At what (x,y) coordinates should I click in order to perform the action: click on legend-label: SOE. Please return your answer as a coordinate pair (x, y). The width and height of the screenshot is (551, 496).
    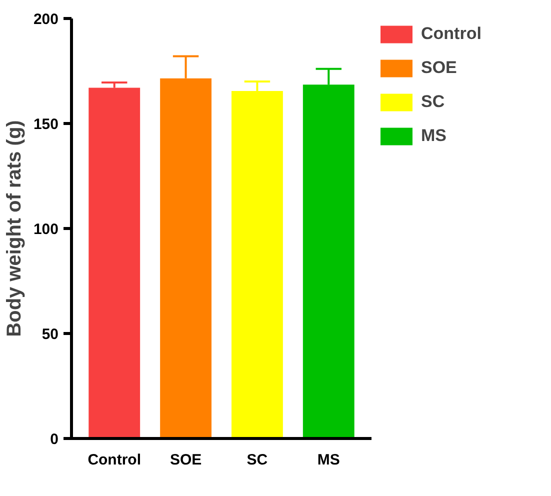
    Looking at the image, I should click on (439, 68).